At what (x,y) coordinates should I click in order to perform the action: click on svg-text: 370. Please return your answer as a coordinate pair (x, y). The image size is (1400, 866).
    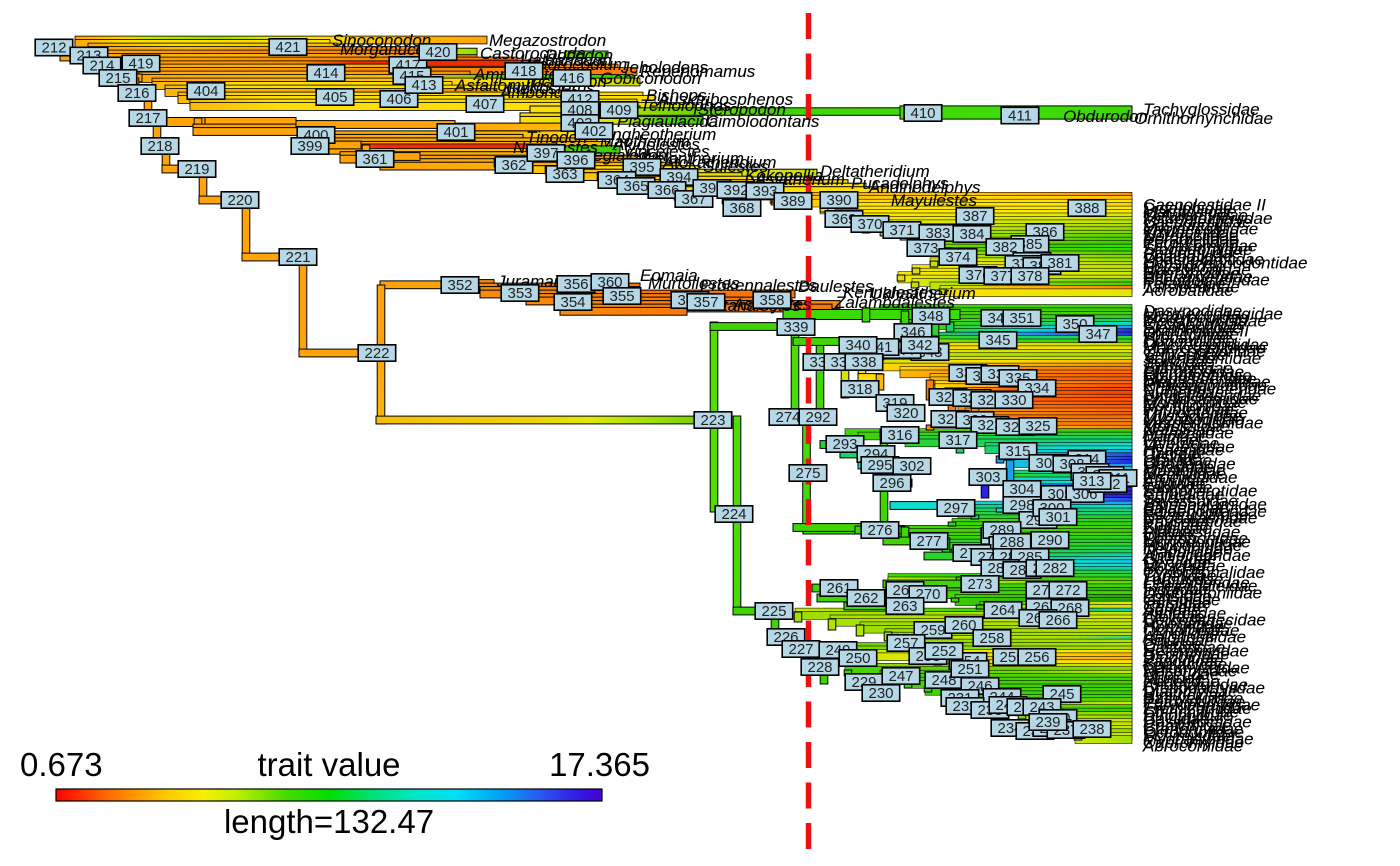
    Looking at the image, I should click on (869, 224).